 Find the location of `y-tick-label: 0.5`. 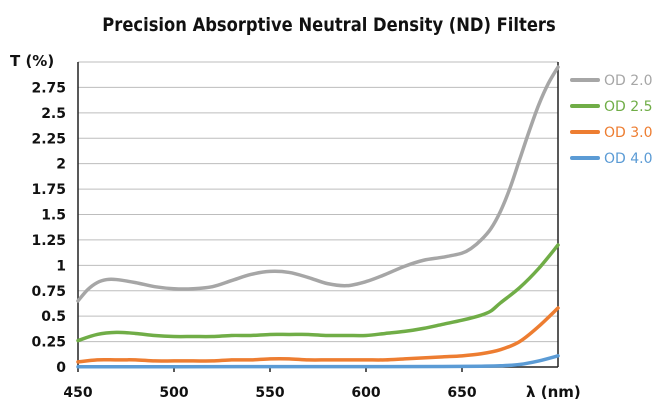

y-tick-label: 0.5 is located at coordinates (53, 317).